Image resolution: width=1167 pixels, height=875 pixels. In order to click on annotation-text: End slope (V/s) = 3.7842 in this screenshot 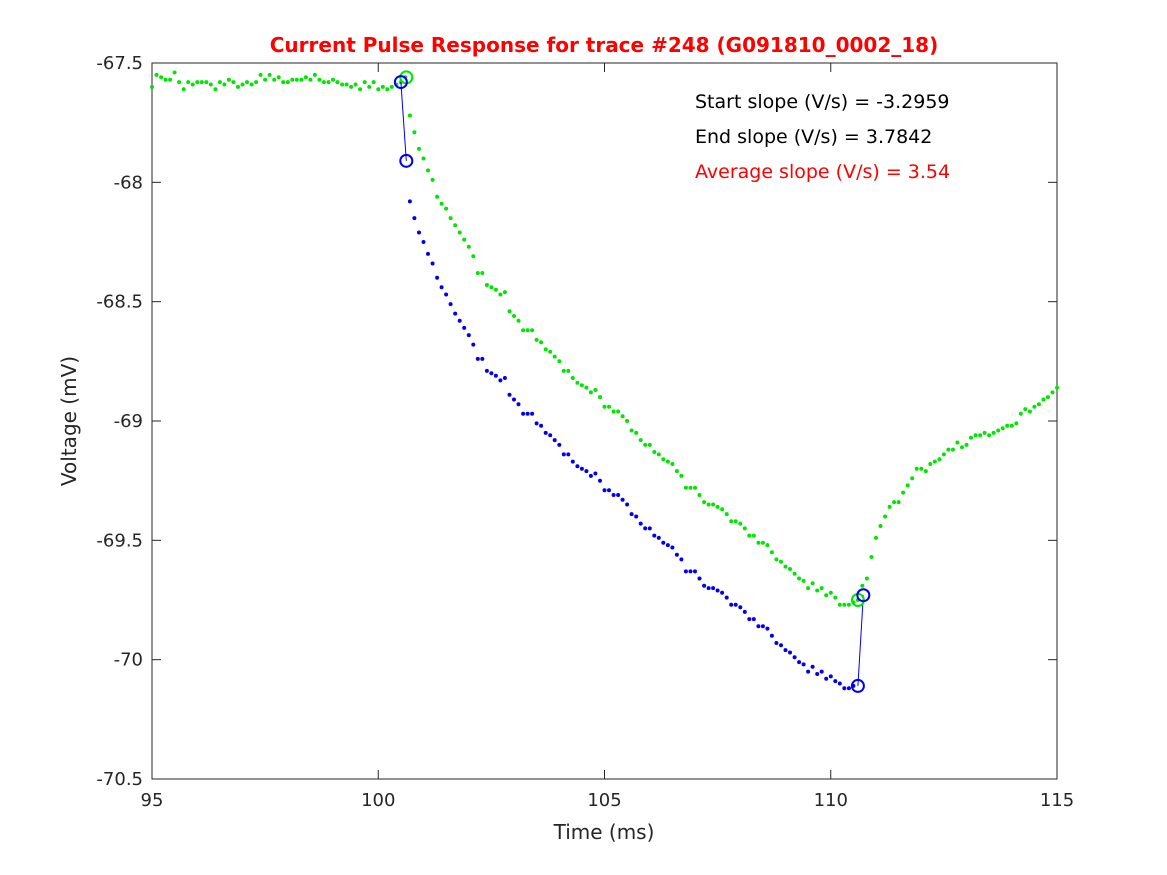, I will do `click(813, 137)`.